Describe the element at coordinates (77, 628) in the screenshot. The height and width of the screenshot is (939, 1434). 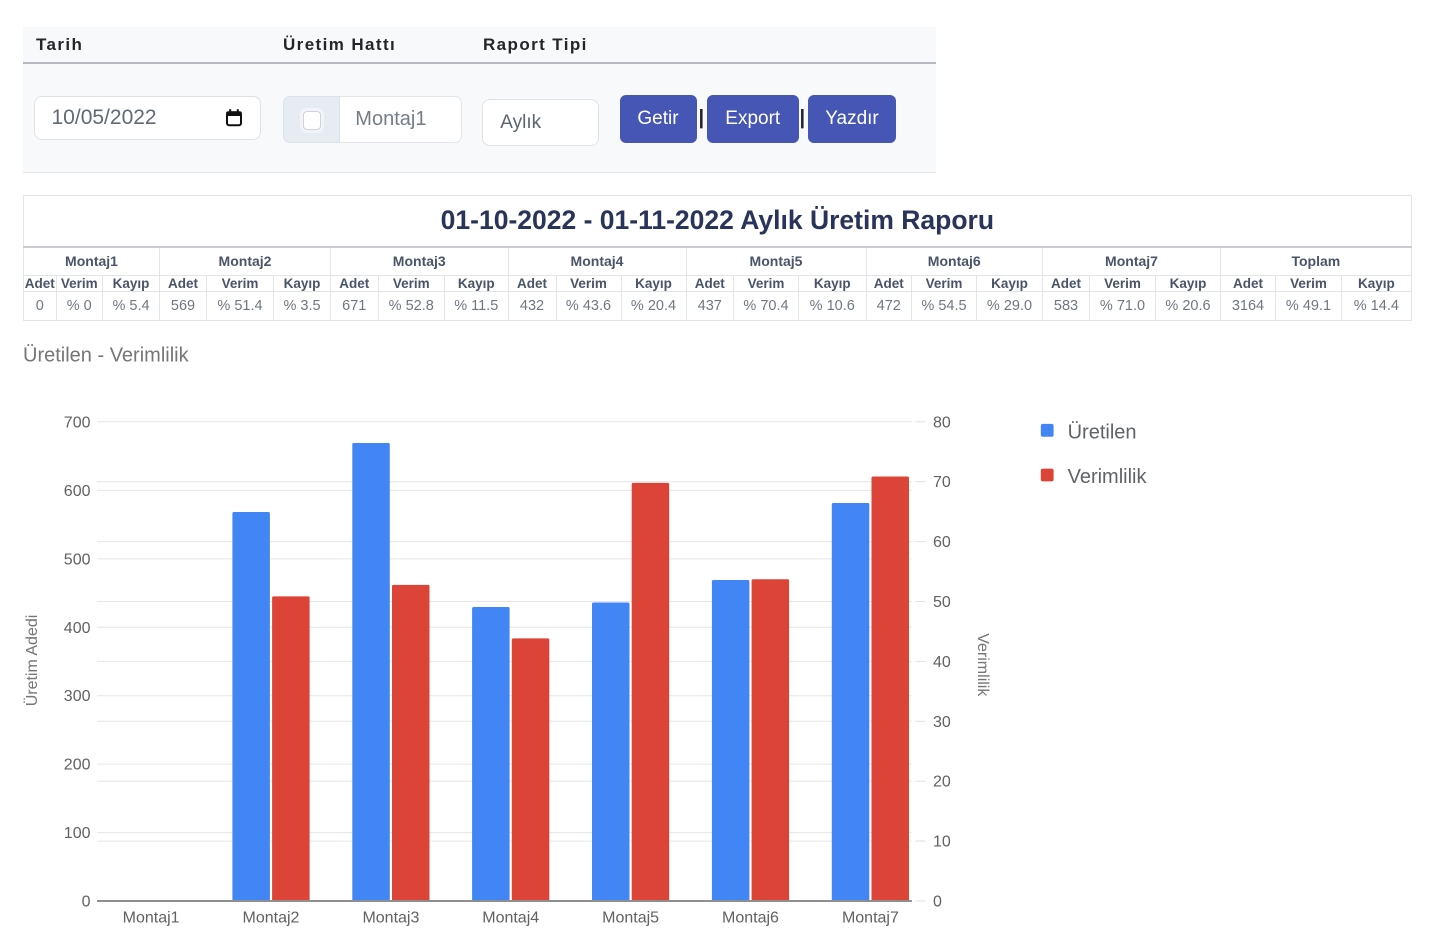
I see `svg-text: 400` at that location.